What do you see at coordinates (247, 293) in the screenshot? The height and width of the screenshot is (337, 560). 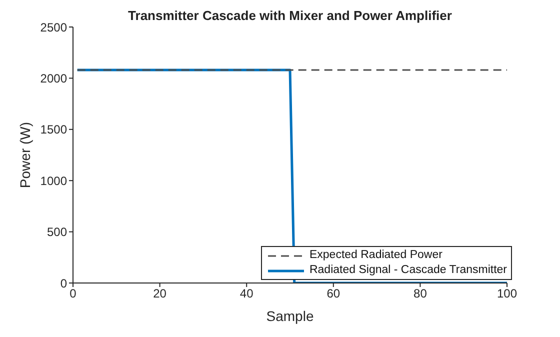 I see `x-tick-label: 40` at bounding box center [247, 293].